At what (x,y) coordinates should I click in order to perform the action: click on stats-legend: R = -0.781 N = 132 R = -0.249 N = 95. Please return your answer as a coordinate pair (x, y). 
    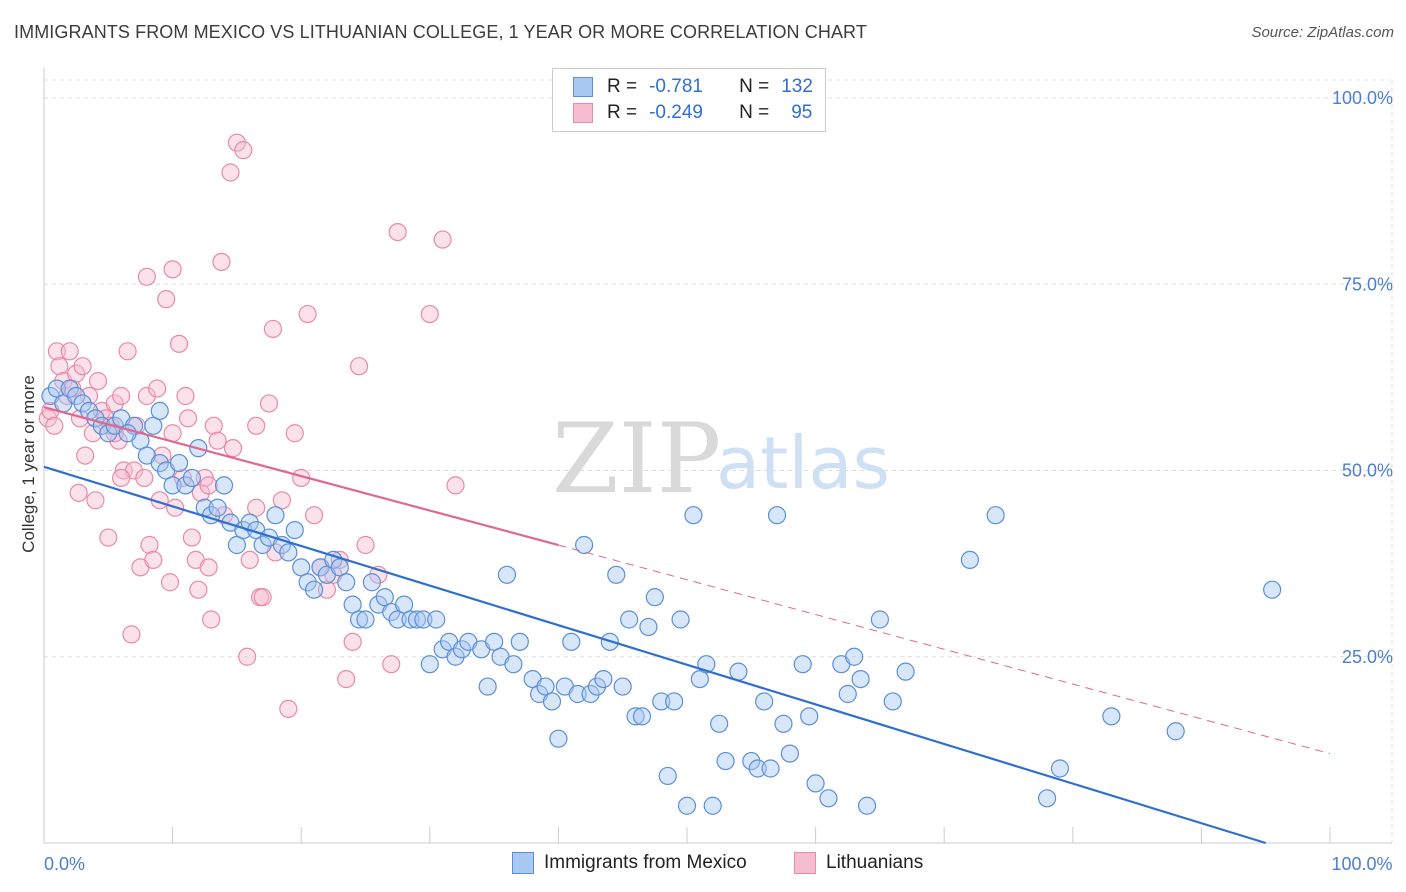
    Looking at the image, I should click on (689, 100).